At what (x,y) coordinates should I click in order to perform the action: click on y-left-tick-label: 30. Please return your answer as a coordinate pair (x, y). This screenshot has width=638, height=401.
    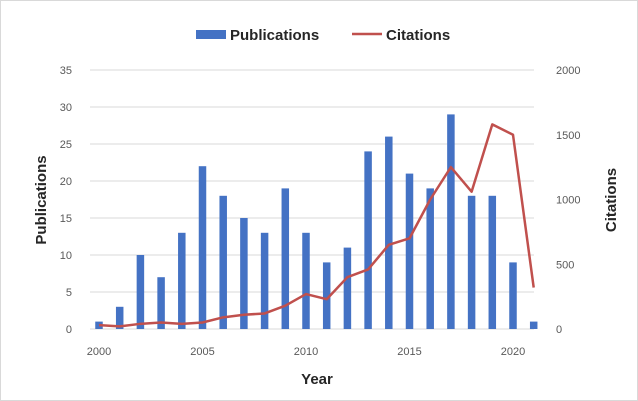
    Looking at the image, I should click on (66, 108).